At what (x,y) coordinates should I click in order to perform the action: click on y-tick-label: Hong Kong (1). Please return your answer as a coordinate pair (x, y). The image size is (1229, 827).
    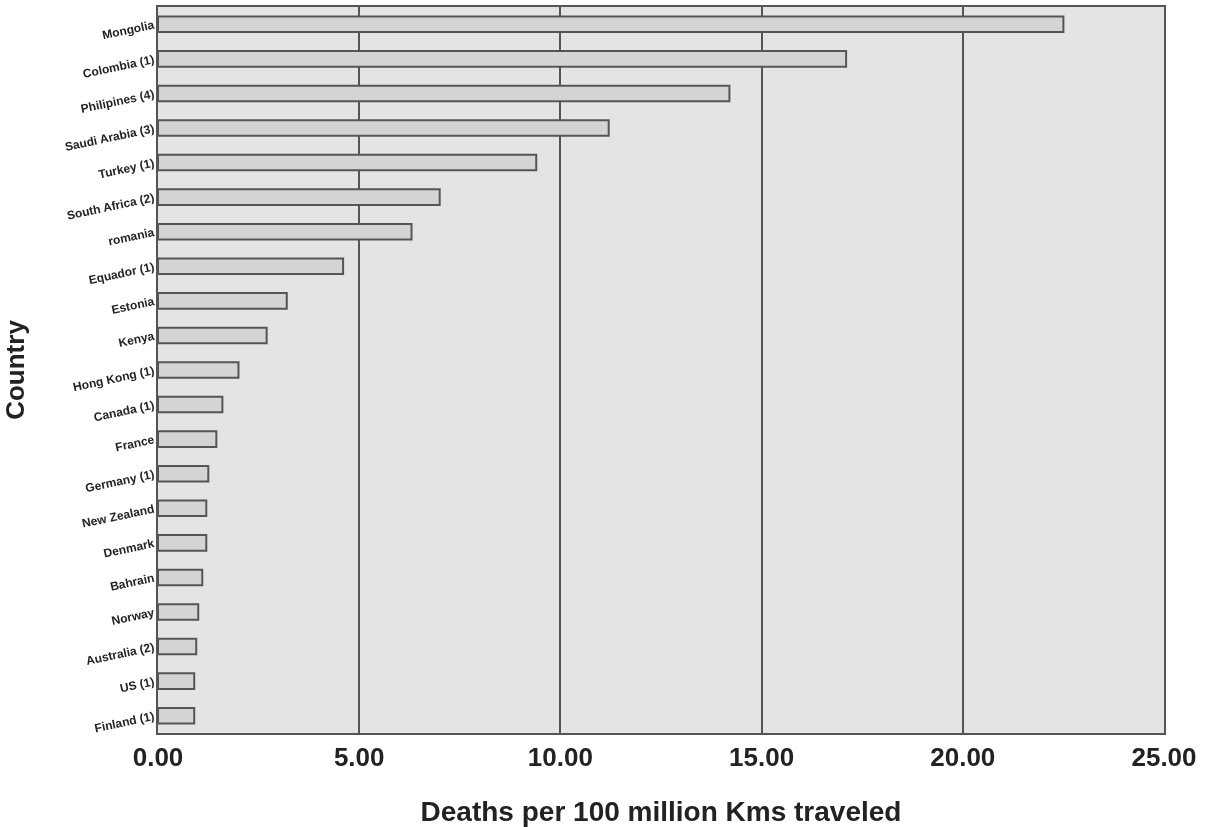
    Looking at the image, I should click on (113, 379).